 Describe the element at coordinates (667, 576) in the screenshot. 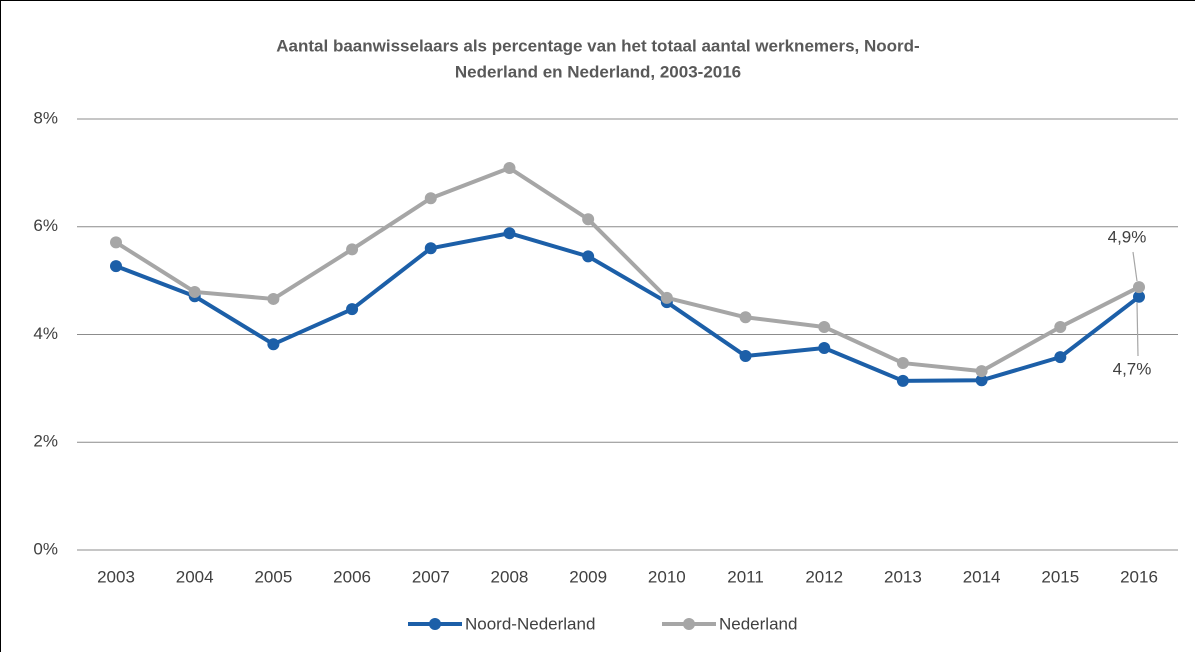

I see `x-tick-label: 2010` at that location.